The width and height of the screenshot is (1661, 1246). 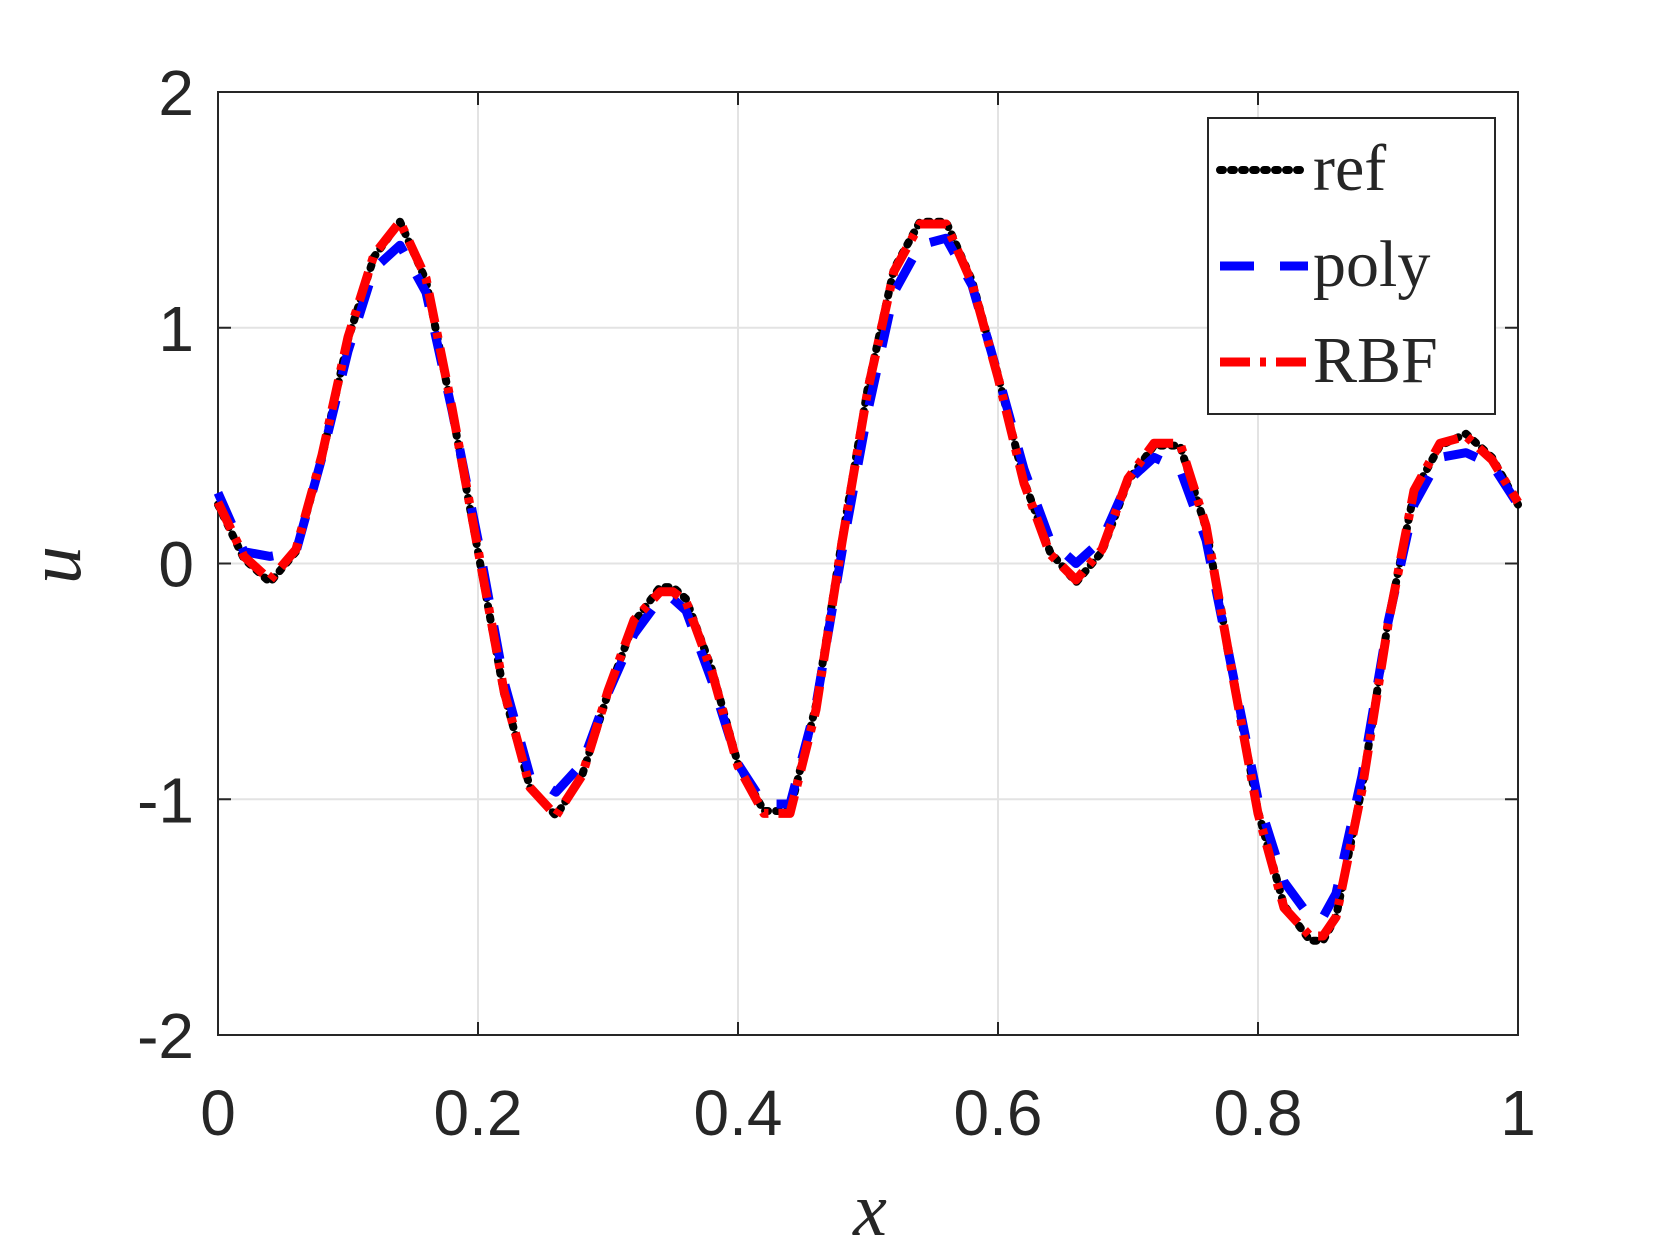 I want to click on legend-label-poly: poly, so click(x=1371, y=264).